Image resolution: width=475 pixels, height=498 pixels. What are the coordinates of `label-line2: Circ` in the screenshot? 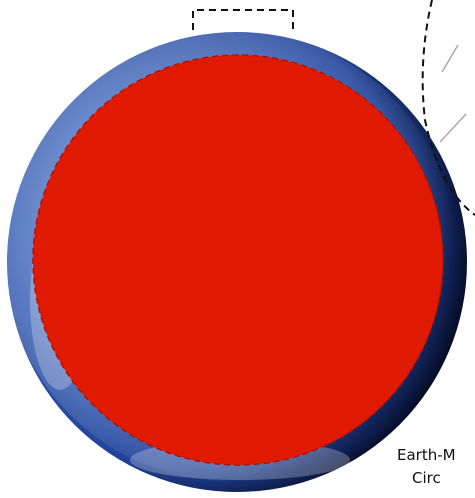 It's located at (426, 478).